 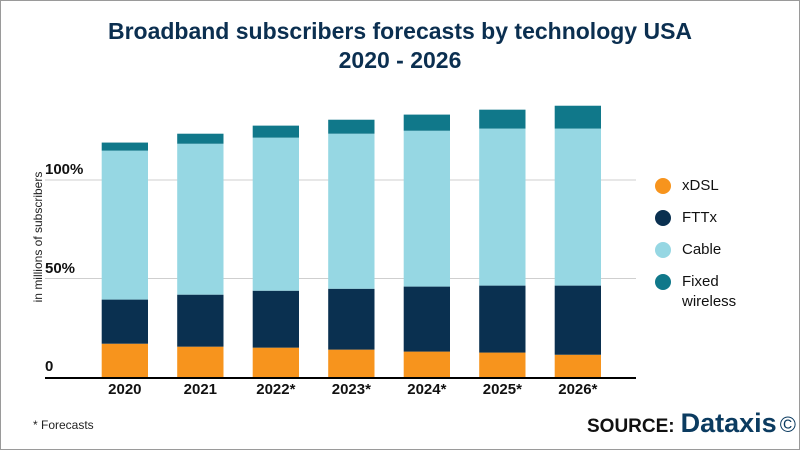 I want to click on y-tick-label: 50%, so click(x=60, y=268).